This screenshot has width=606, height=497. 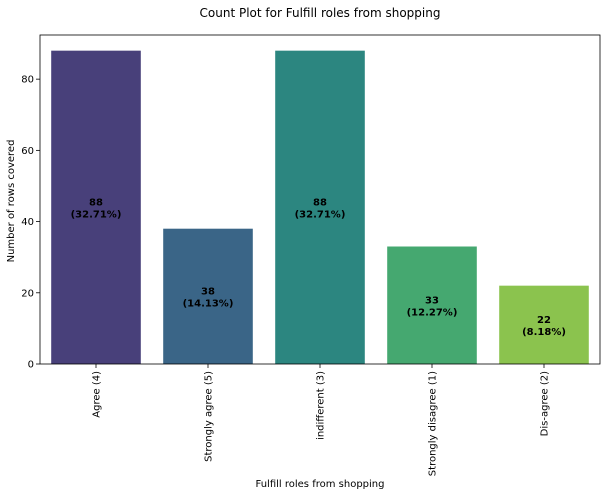 What do you see at coordinates (433, 423) in the screenshot?
I see `x-tick-label: Strongly disagree (1)` at bounding box center [433, 423].